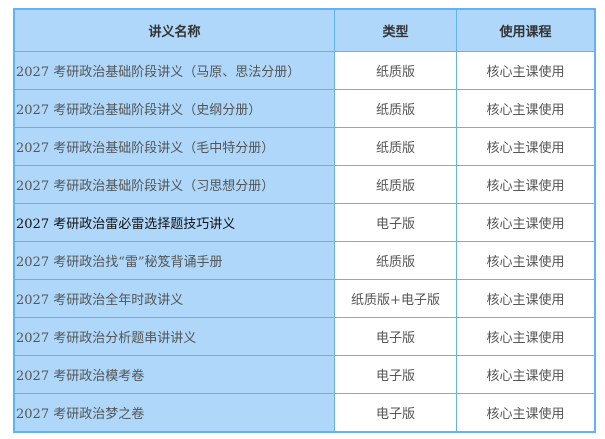 Image resolution: width=605 pixels, height=439 pixels. What do you see at coordinates (174, 70) in the screenshot?
I see `handout-name: 2027 考研政治基础阶段讲义（马原、思法分册）` at bounding box center [174, 70].